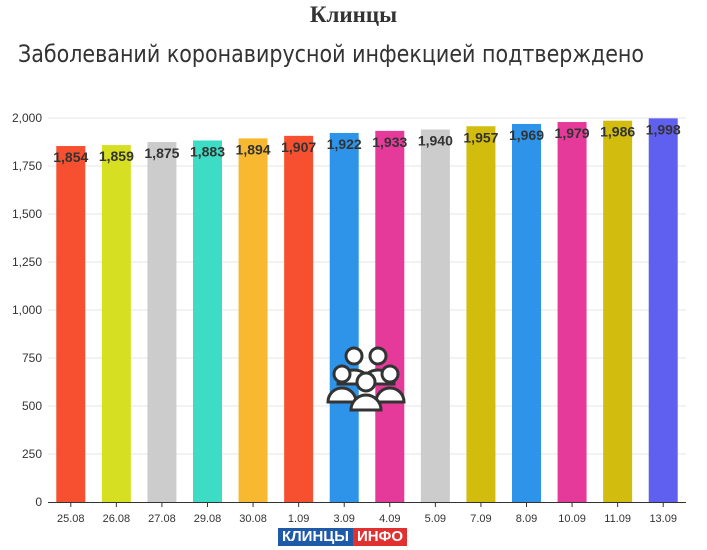 This screenshot has height=550, width=707. I want to click on site-logo: КЛИНЦЫ ИНФО, so click(343, 537).